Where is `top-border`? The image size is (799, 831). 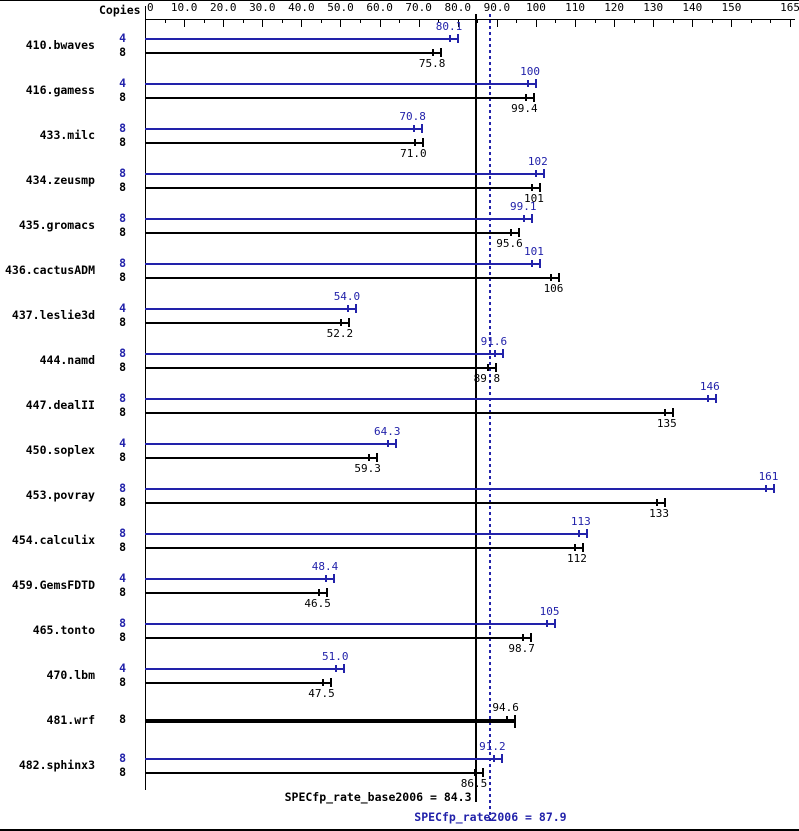
top-border is located at coordinates (399, 0).